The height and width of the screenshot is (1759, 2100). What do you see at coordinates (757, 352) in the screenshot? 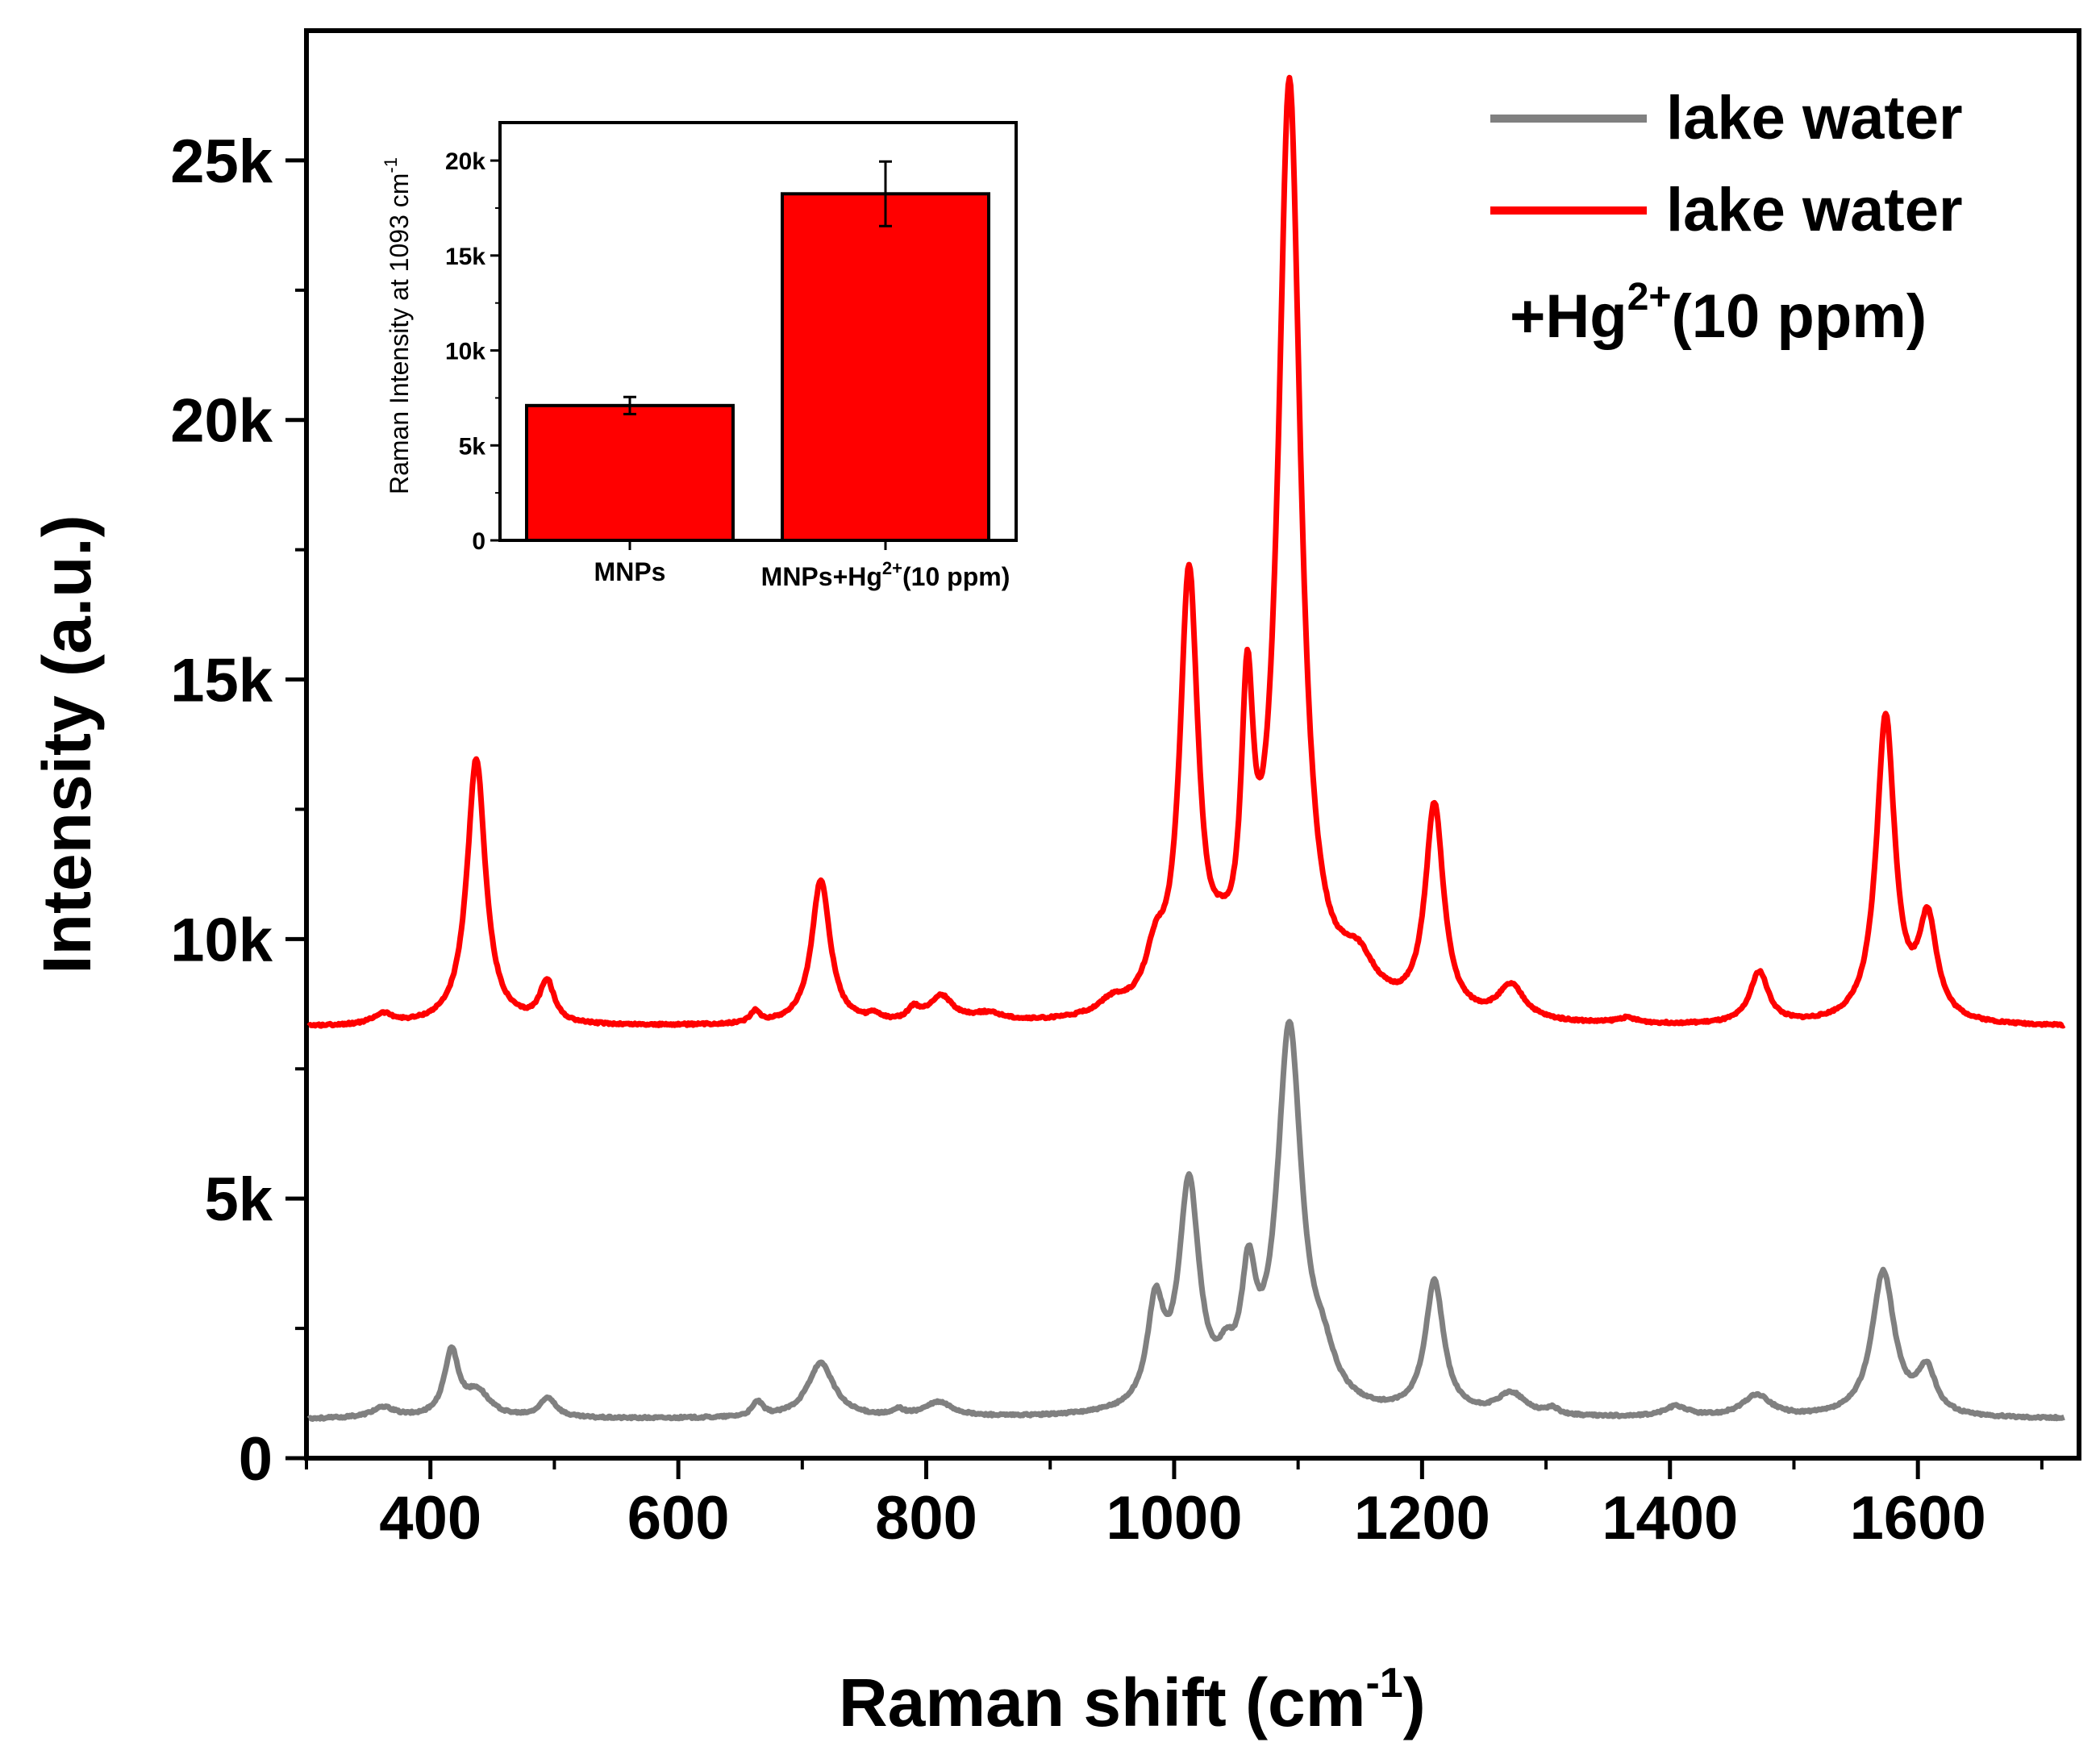
I see `inset-bars` at bounding box center [757, 352].